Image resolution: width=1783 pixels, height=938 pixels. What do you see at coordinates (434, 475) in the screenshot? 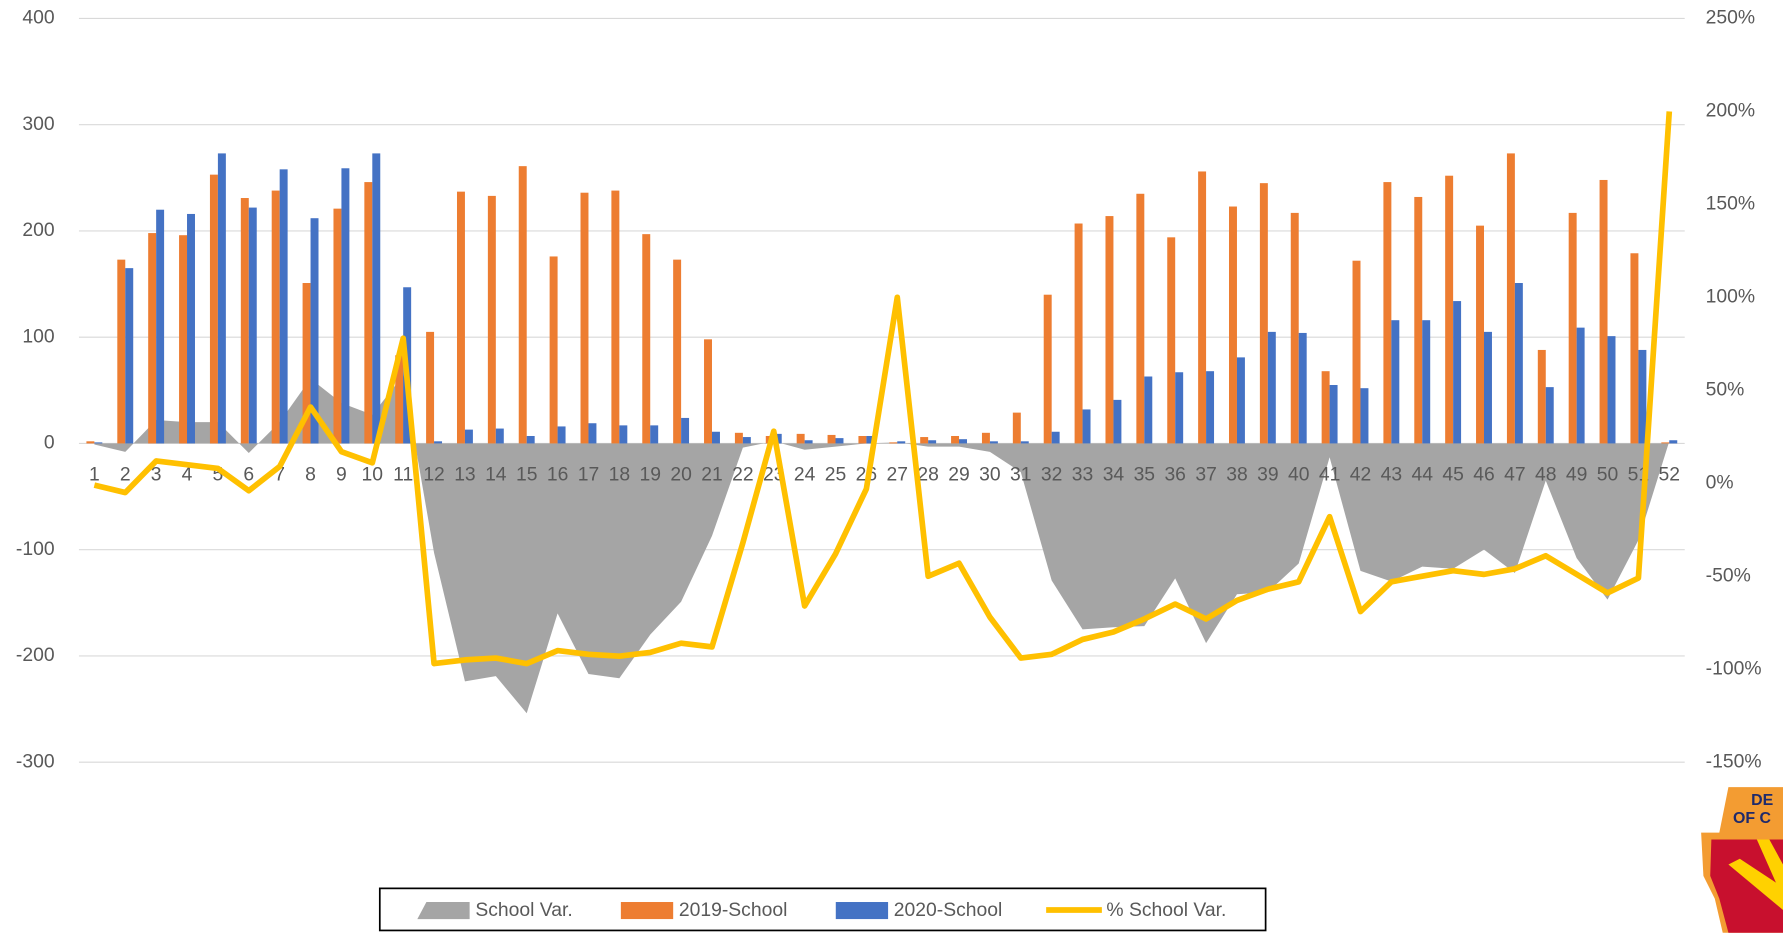
I see `x-tick-label: 12` at bounding box center [434, 475].